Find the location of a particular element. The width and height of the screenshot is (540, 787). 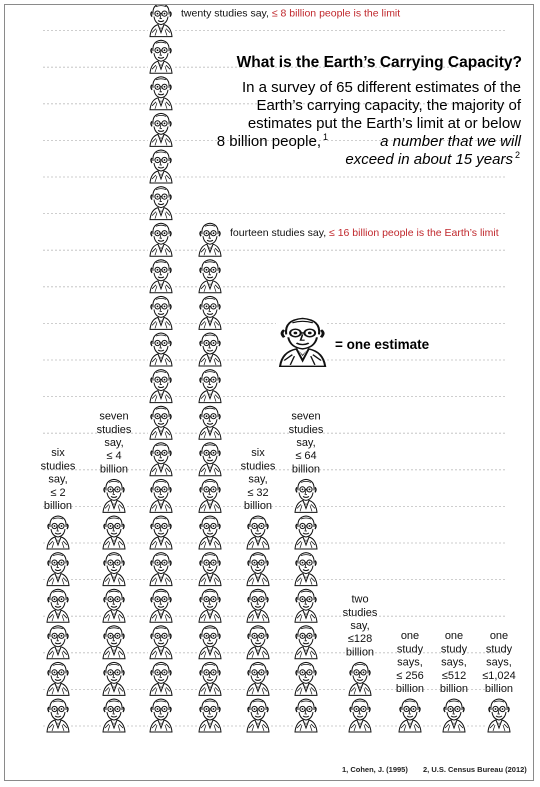

column-annotation-text: ≤ 32 is located at coordinates (257, 493).